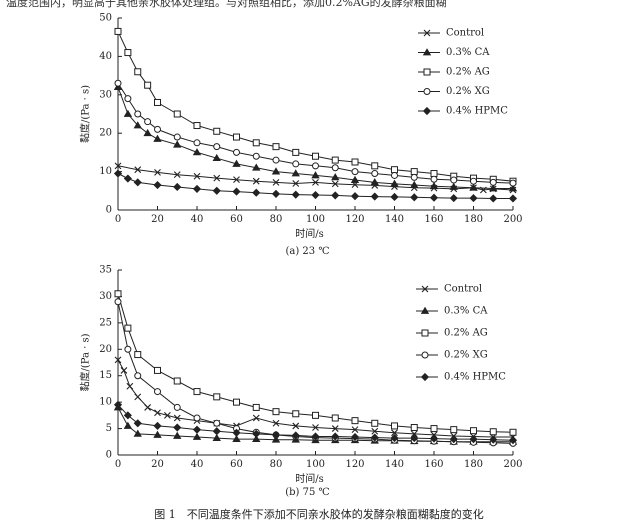 This screenshot has width=638, height=531. Describe the element at coordinates (109, 455) in the screenshot. I see `y-tick-label: 0` at that location.